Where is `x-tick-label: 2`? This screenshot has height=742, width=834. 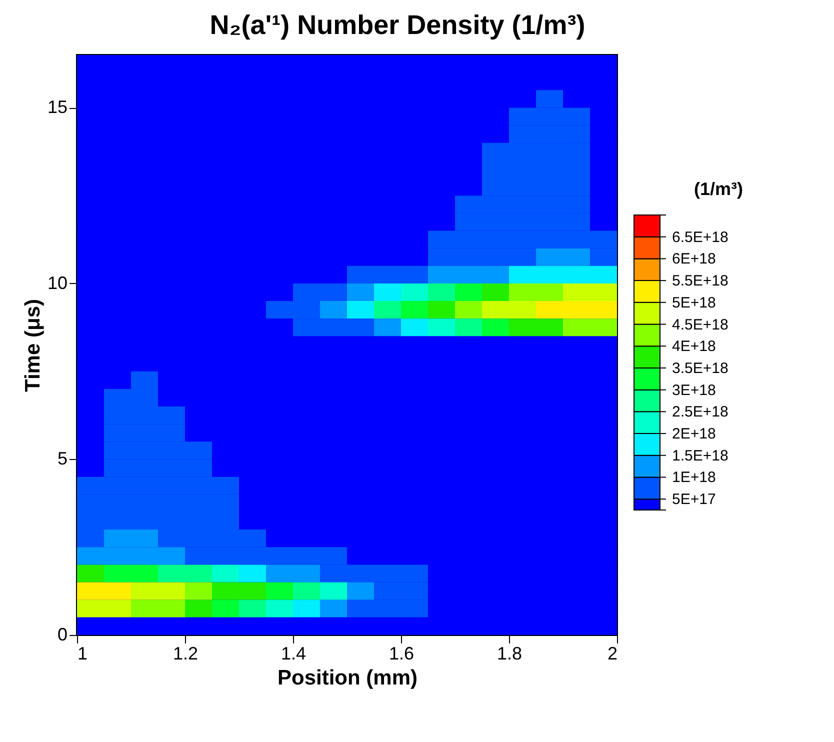 x-tick-label: 2 is located at coordinates (612, 654).